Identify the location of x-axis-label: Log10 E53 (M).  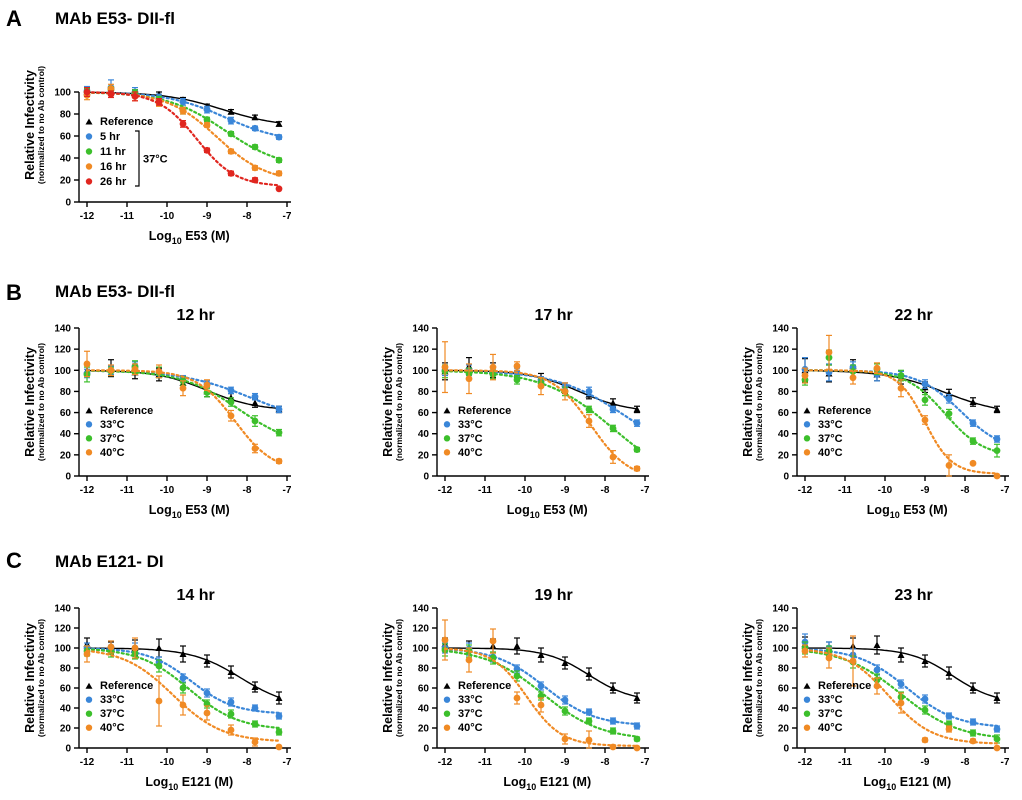
(907, 511).